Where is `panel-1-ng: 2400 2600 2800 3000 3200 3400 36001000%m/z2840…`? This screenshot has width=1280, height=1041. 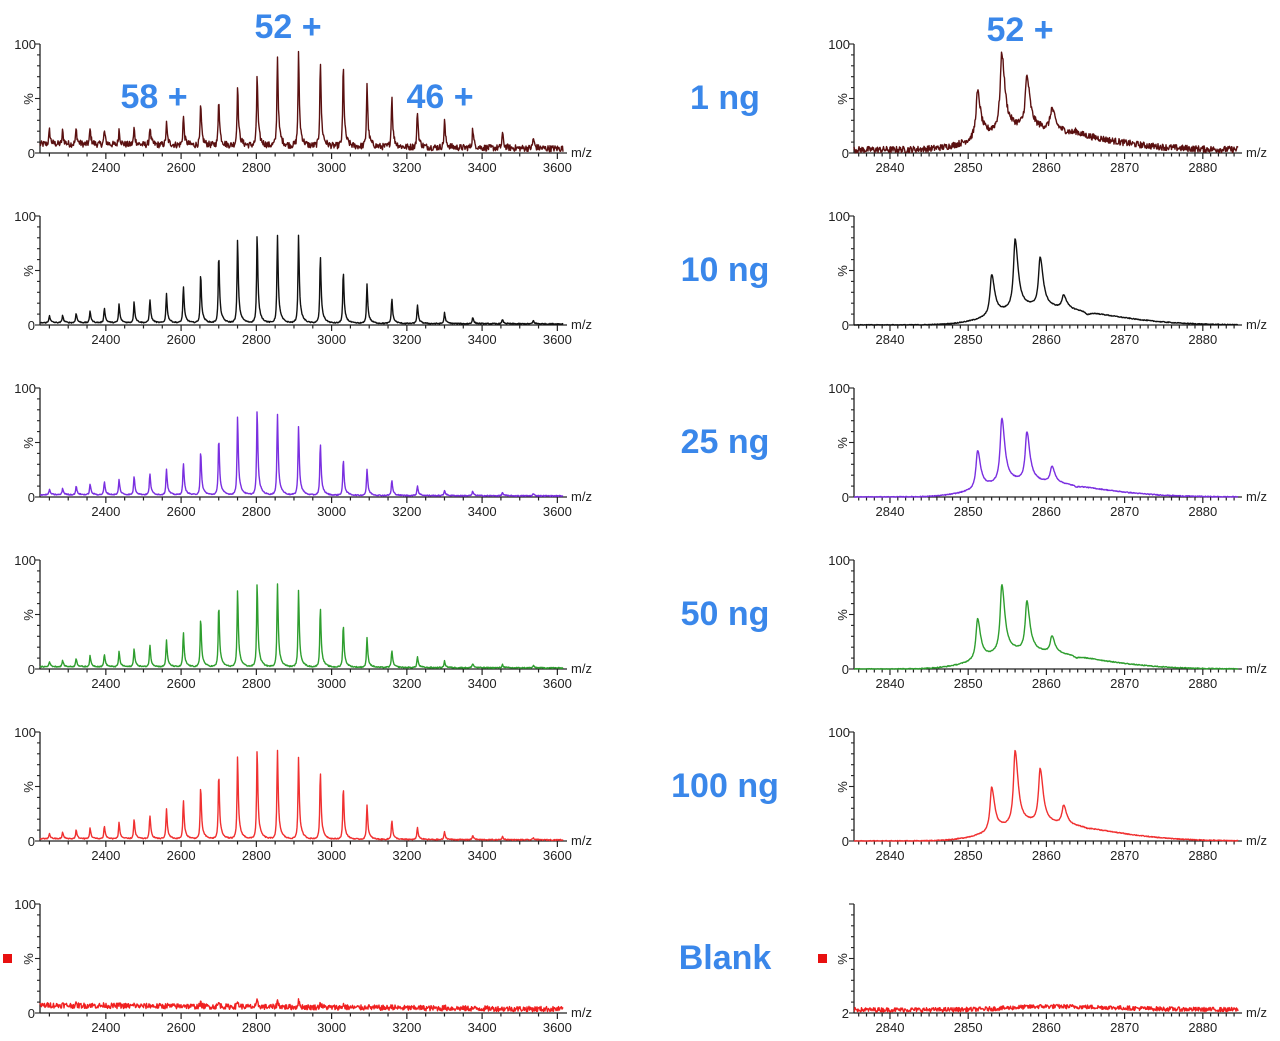
panel-1-ng: 2400 2600 2800 3000 3200 3400 36001000%m/z2840… is located at coordinates (640, 106).